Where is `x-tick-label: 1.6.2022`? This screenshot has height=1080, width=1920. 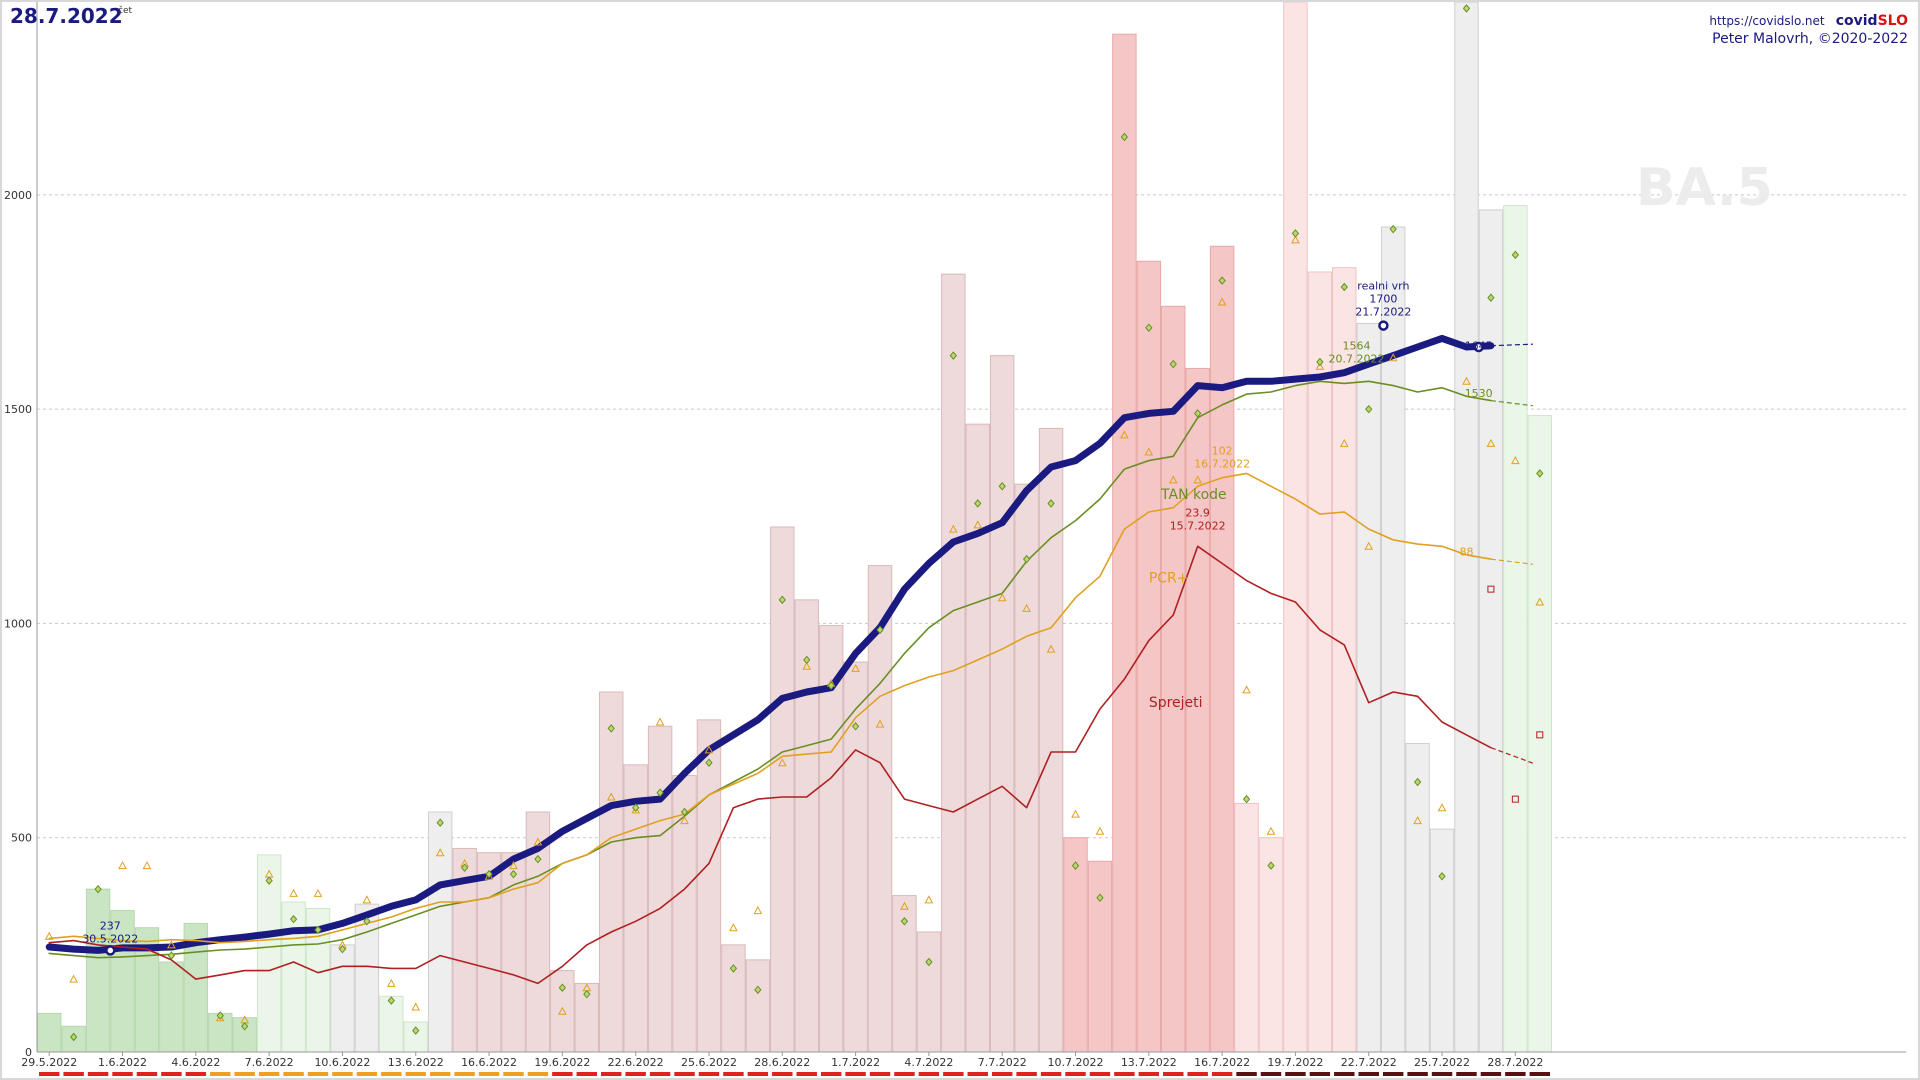 x-tick-label: 1.6.2022 is located at coordinates (122, 1062).